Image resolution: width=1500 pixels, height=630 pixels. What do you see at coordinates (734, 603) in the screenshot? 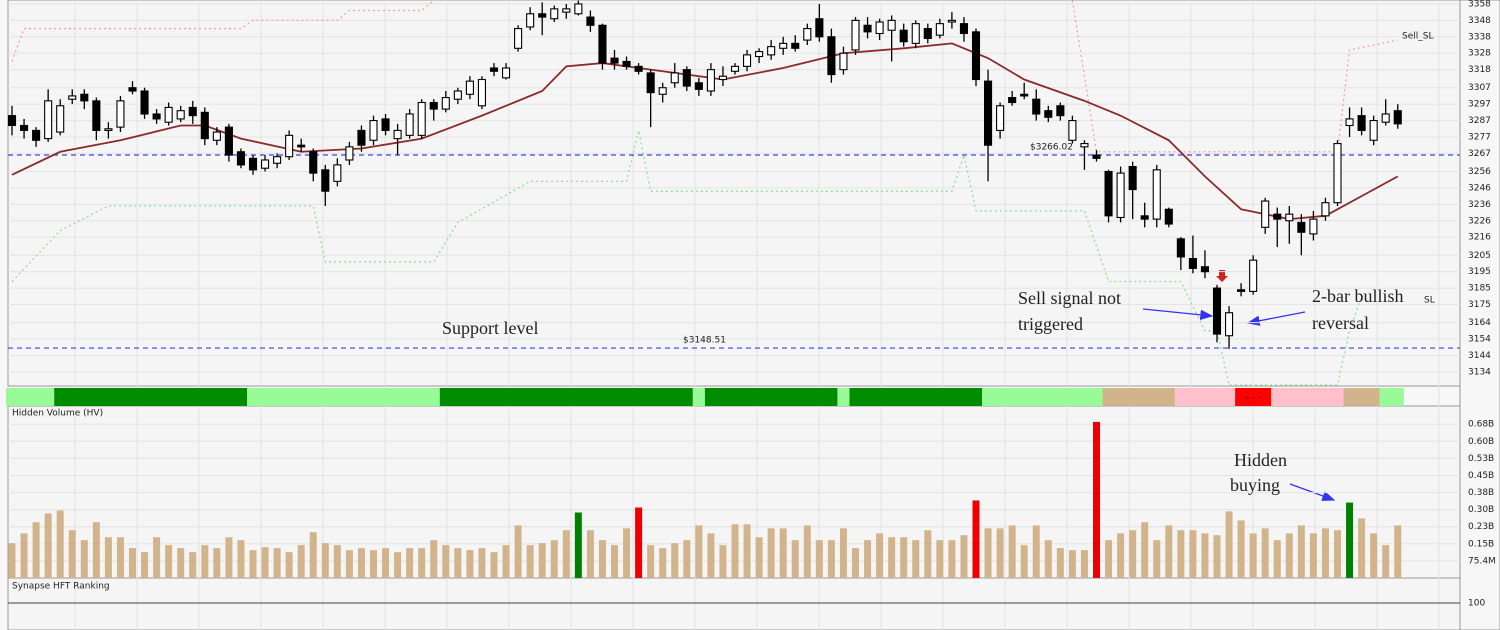
I see `ranking-panel` at bounding box center [734, 603].